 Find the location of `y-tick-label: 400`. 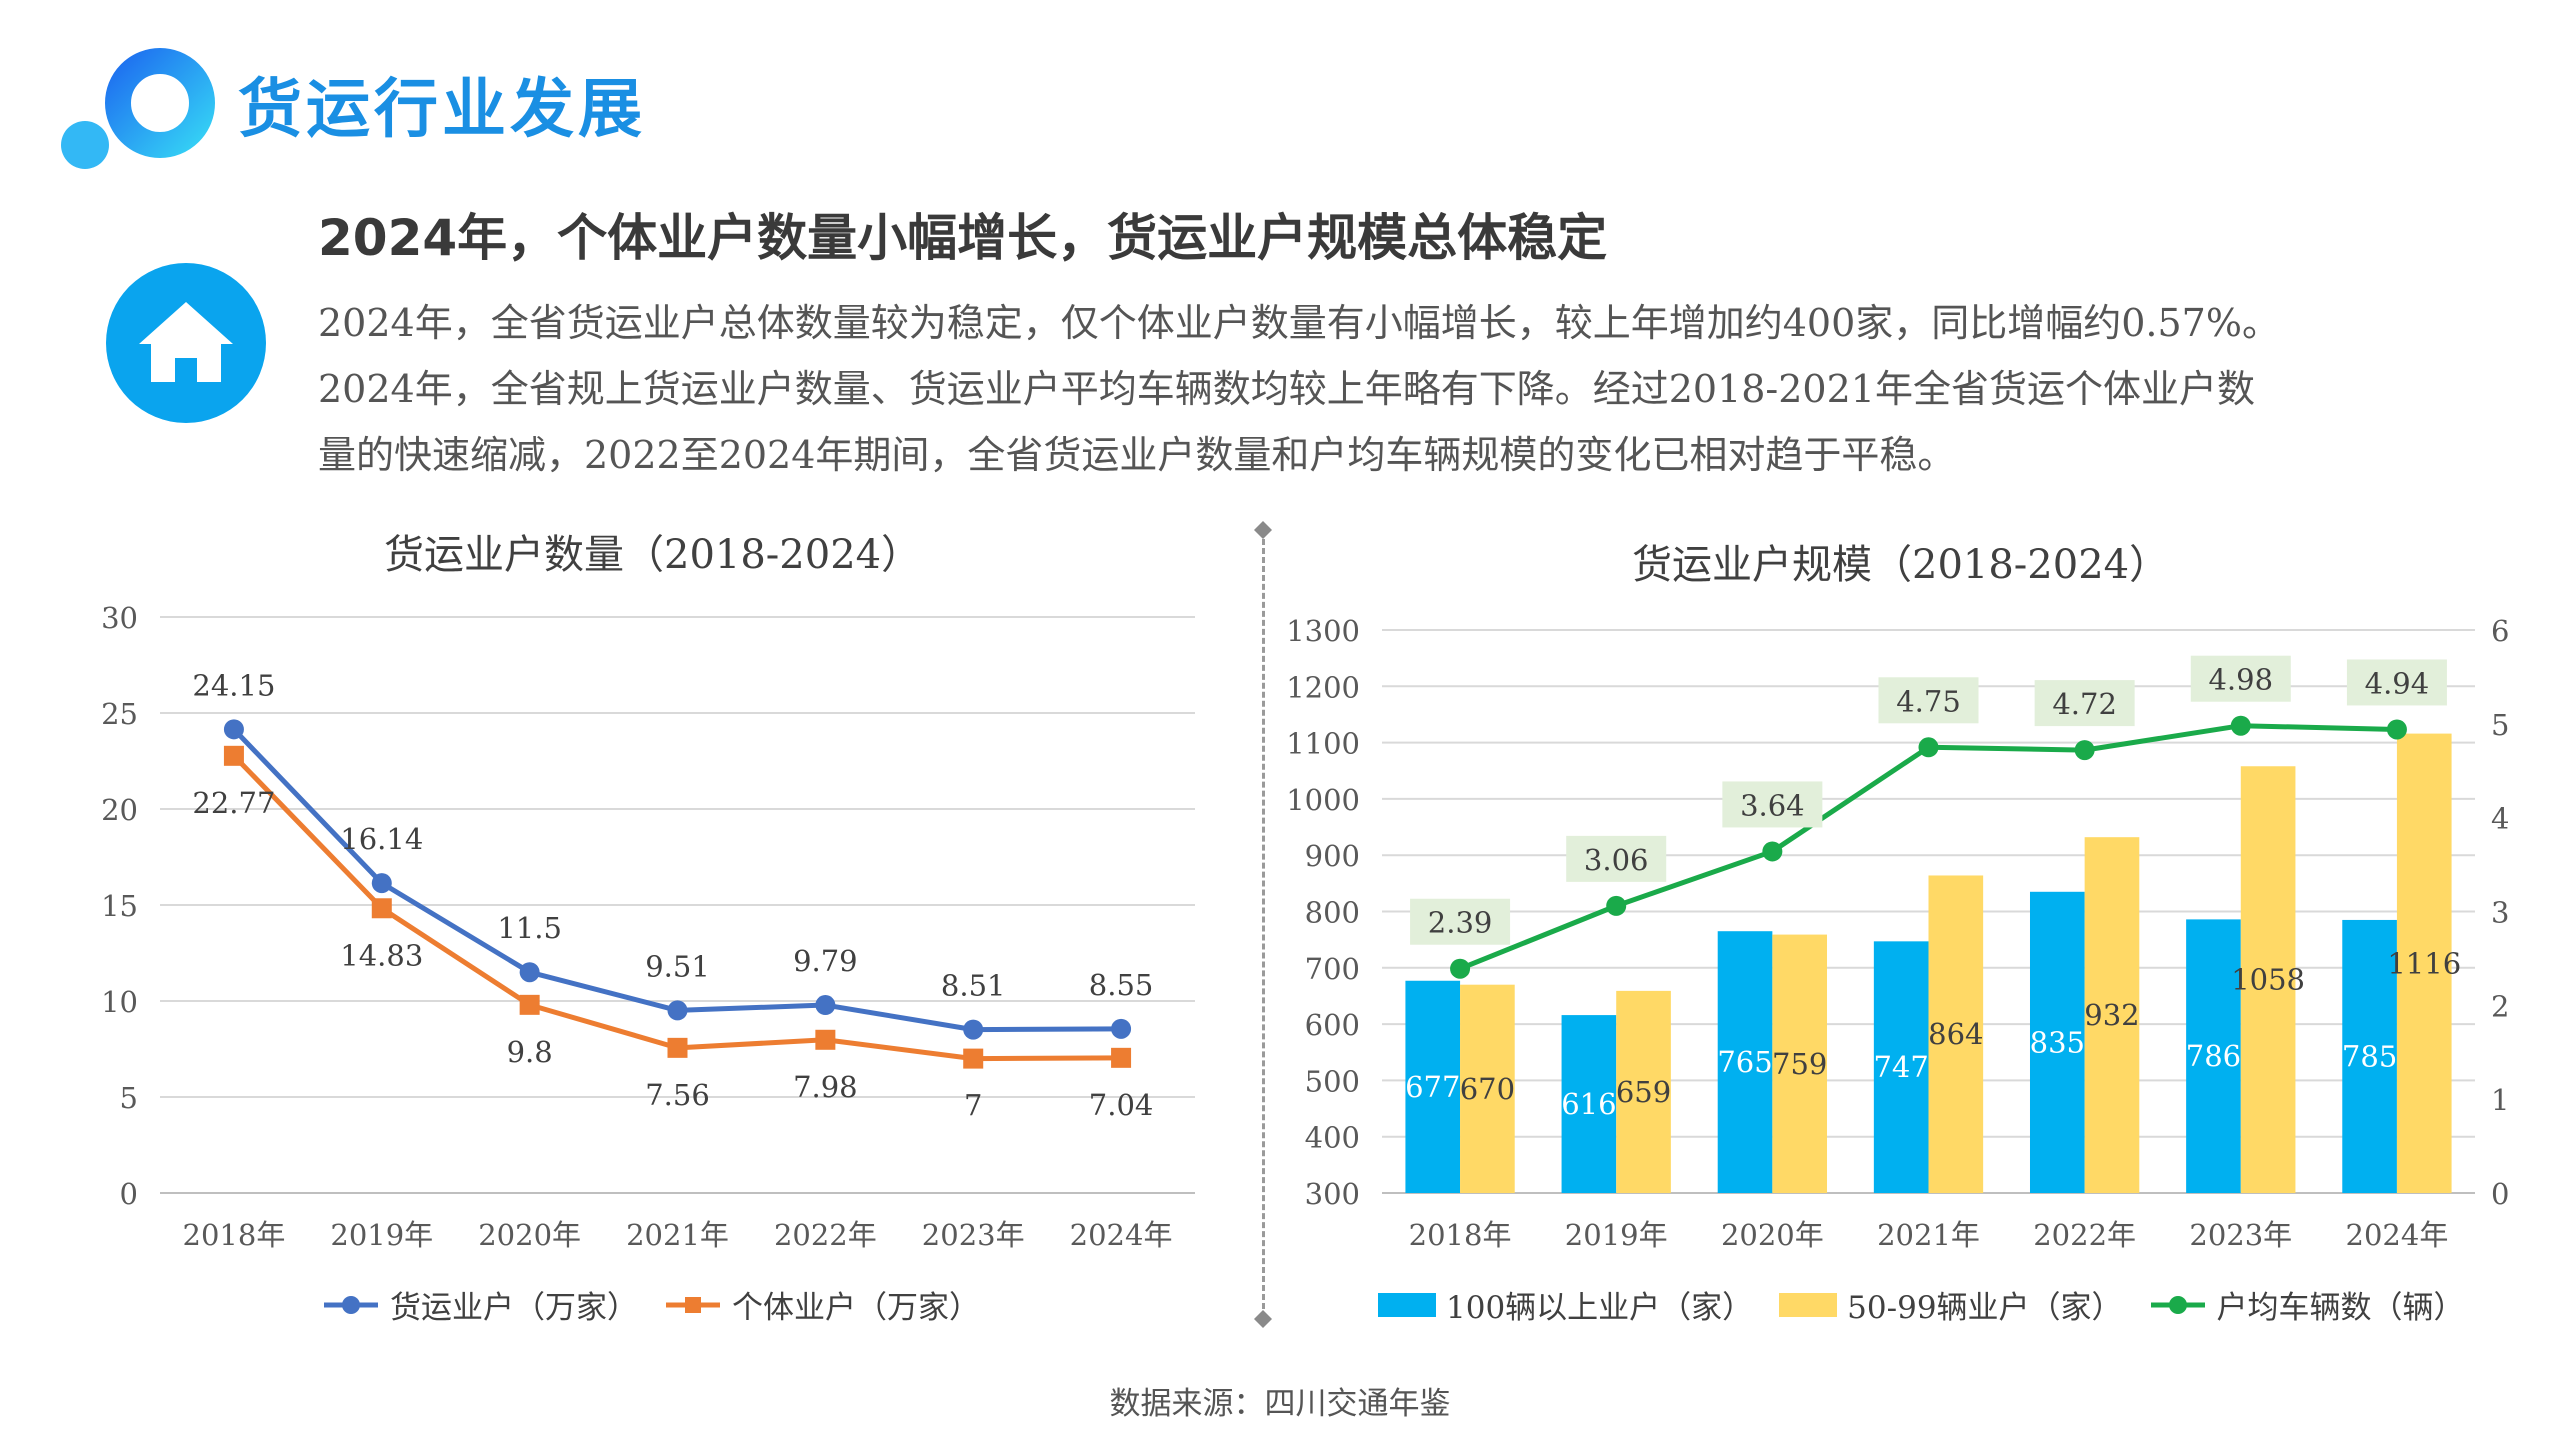

y-tick-label: 400 is located at coordinates (1332, 1138).